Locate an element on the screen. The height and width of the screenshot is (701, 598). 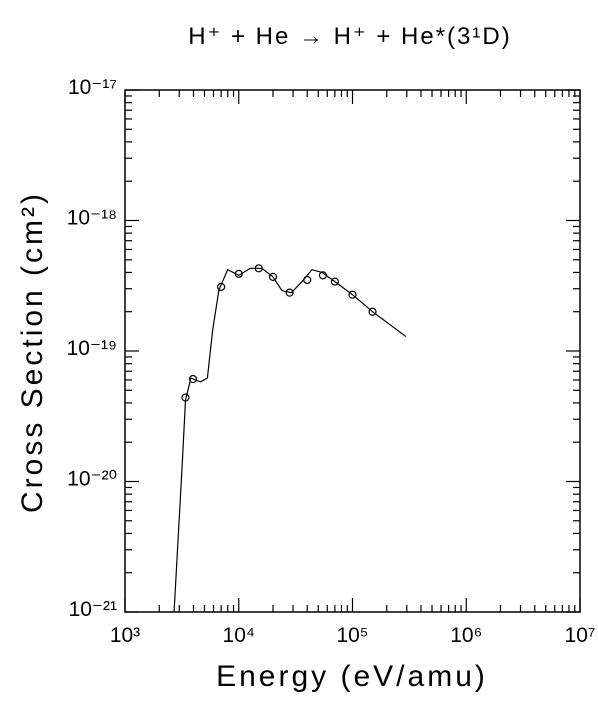
x-axis-label: Energy (eV/amu) is located at coordinates (352, 676).